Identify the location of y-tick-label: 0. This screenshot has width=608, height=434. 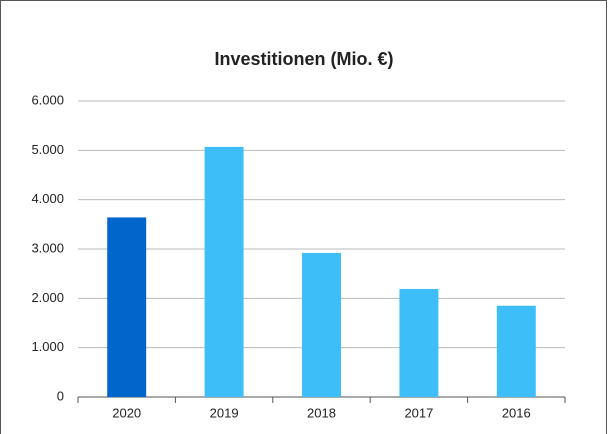
(60, 395).